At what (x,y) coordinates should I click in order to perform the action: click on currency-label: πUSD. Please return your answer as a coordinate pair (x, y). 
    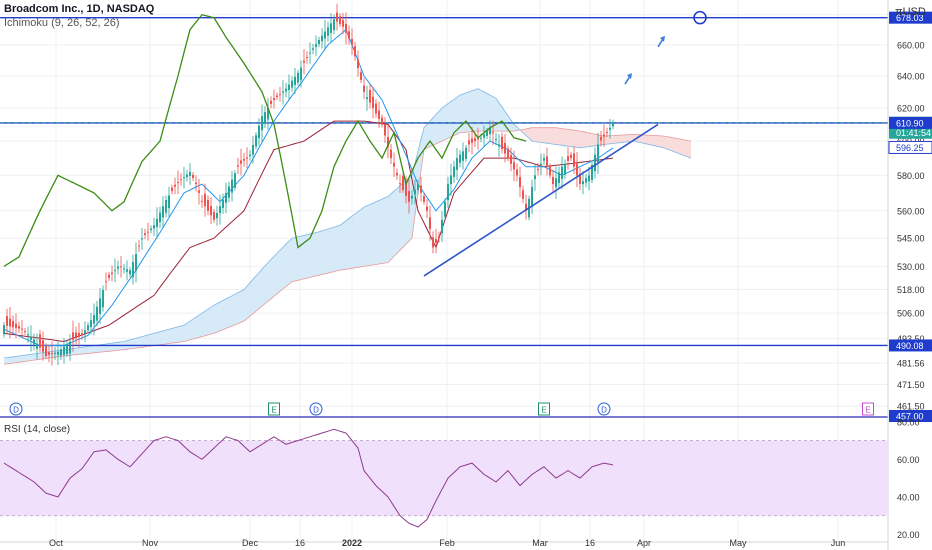
    Looking at the image, I should click on (910, 12).